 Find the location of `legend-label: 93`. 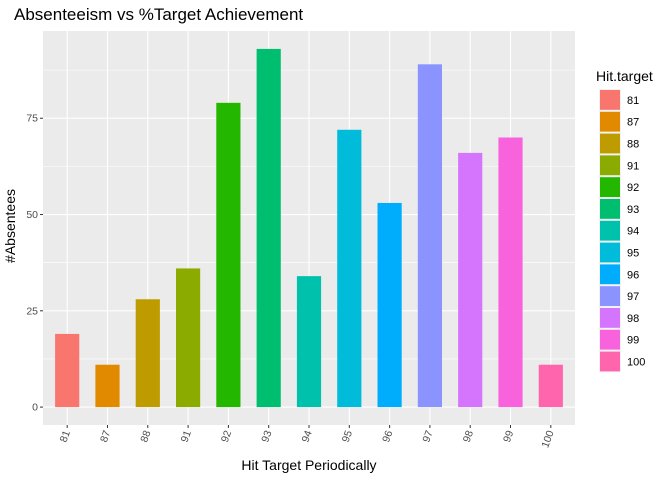

legend-label: 93 is located at coordinates (633, 210).